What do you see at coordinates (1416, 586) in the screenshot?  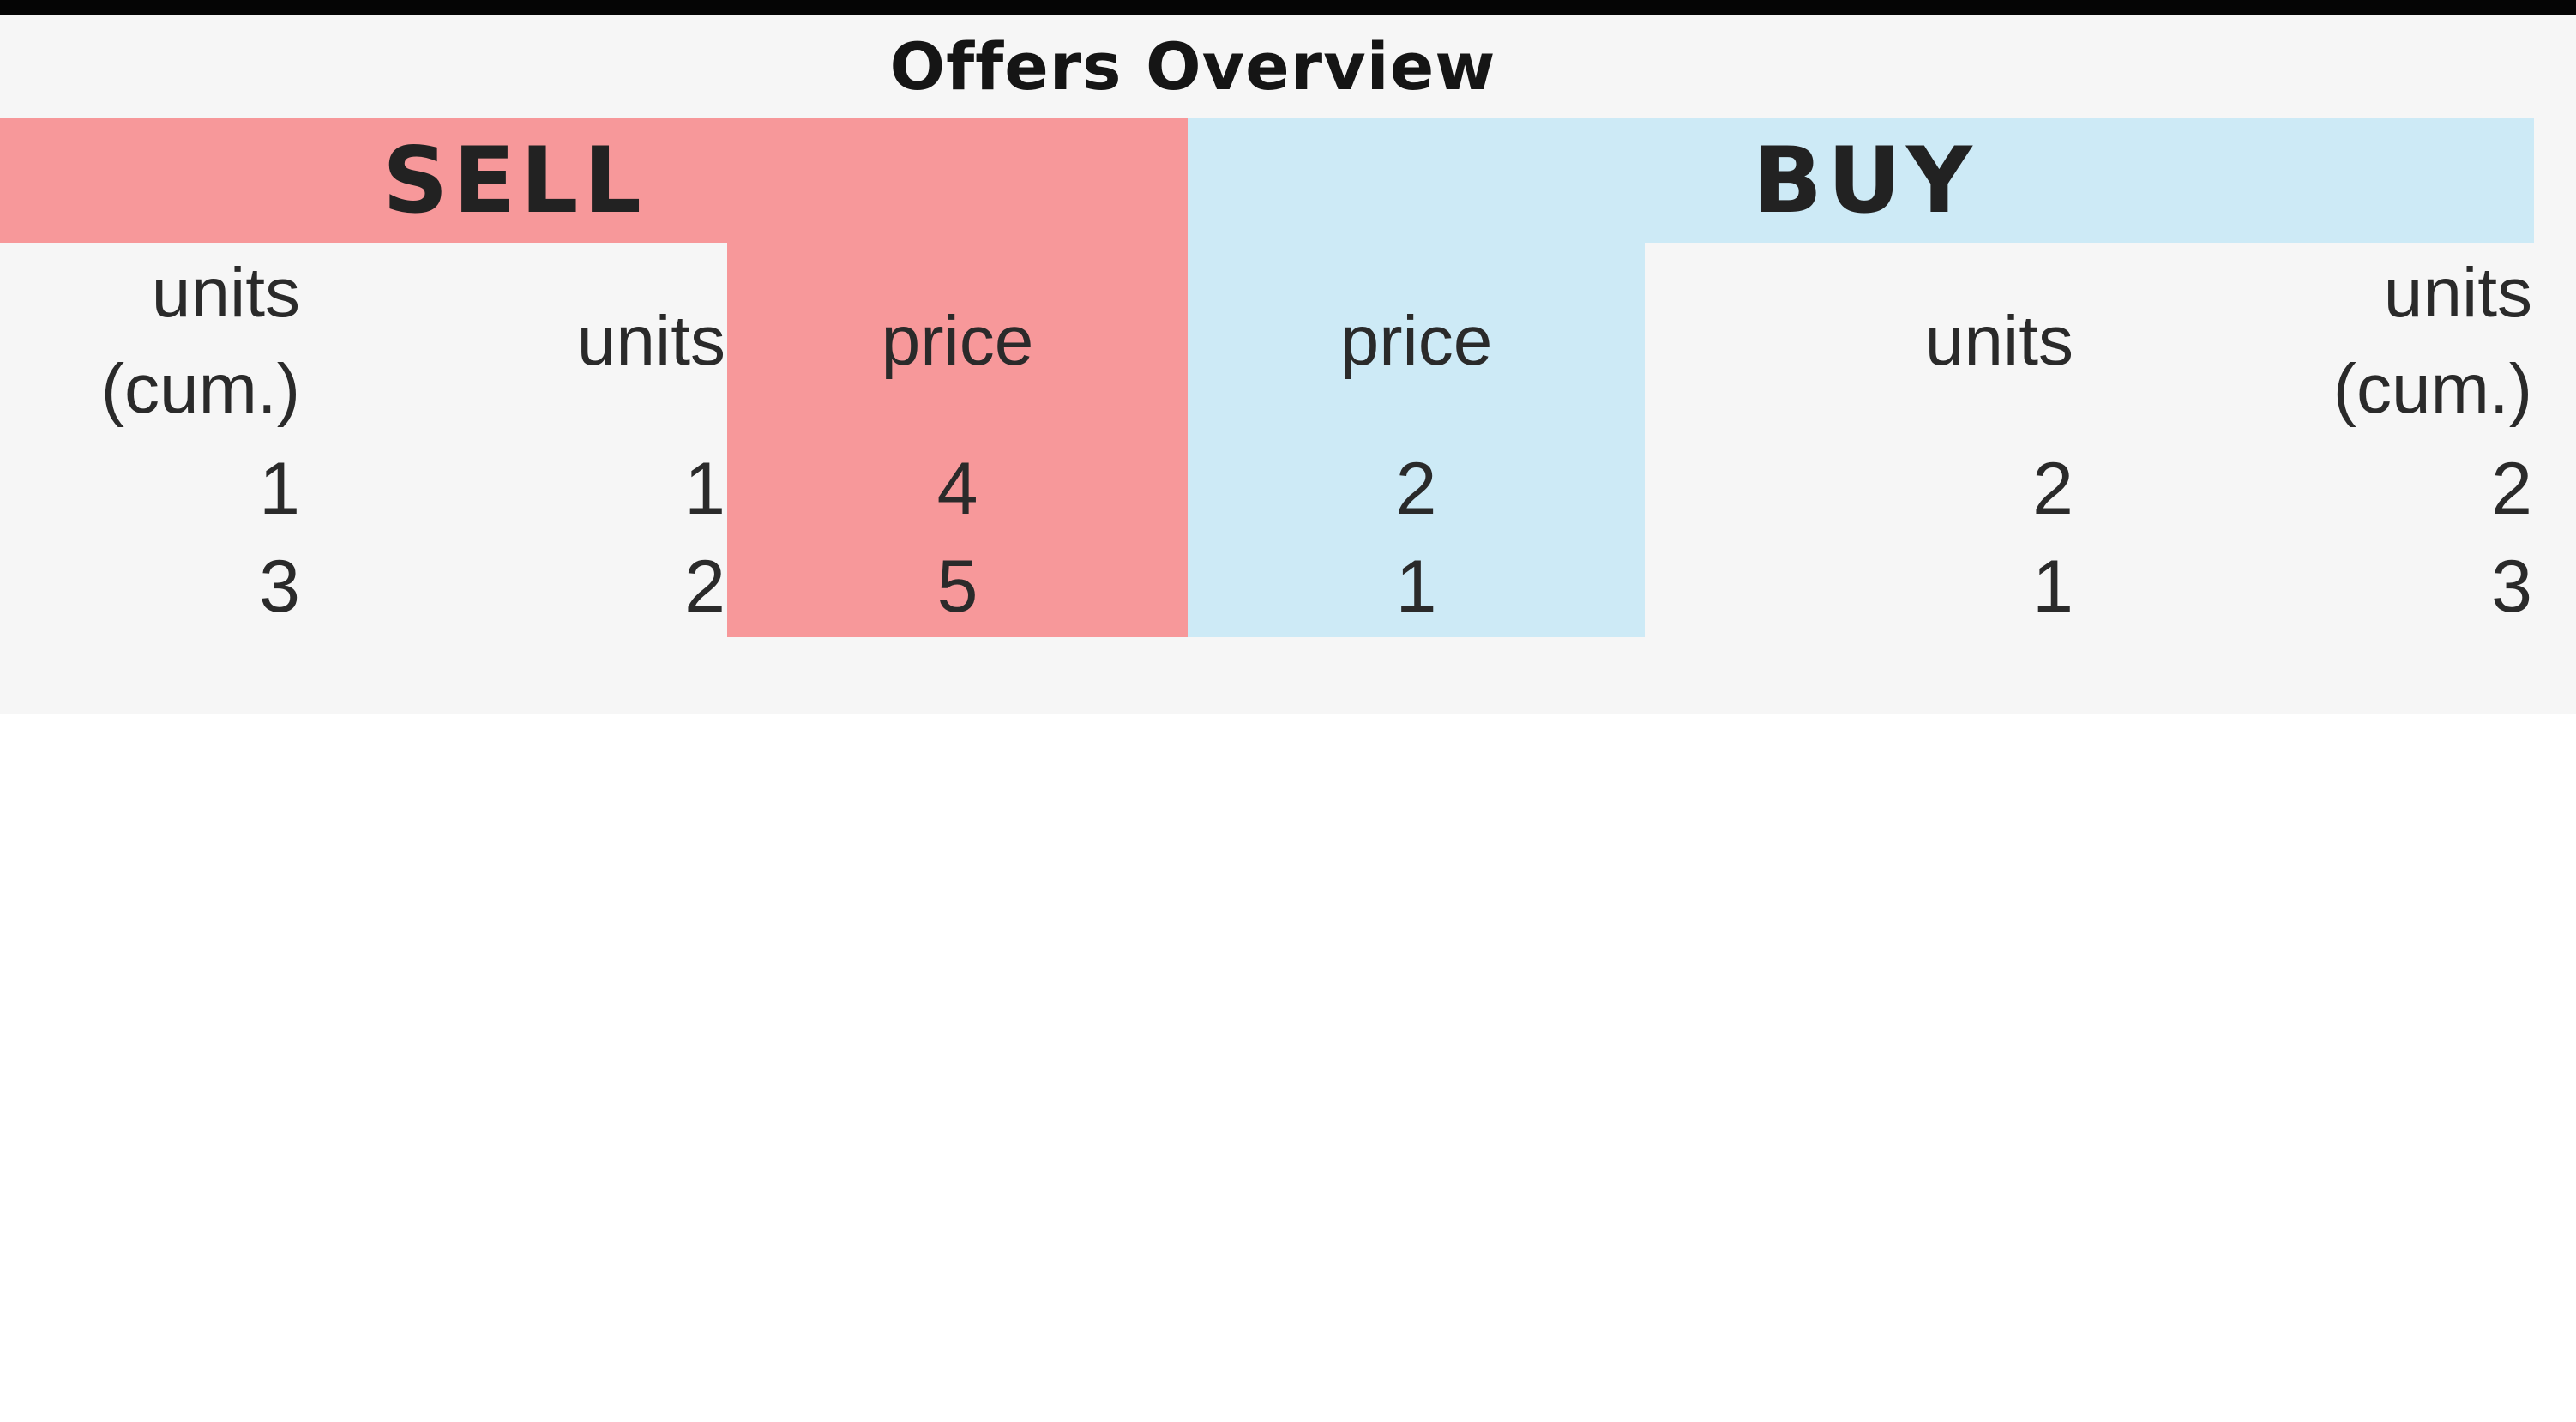 I see `buy-row-2-price: 1` at bounding box center [1416, 586].